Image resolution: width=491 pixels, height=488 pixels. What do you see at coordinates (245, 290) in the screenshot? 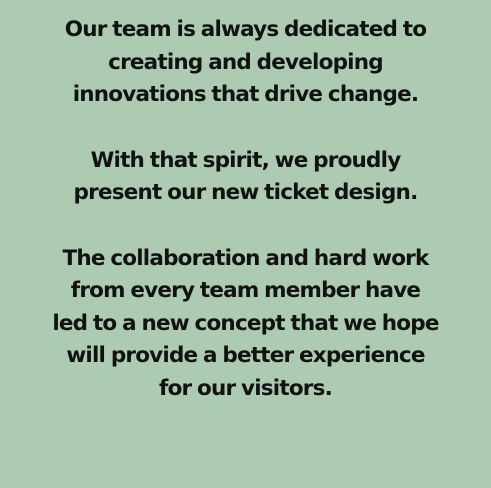
I see `collaboration-line-2: from every team member have` at bounding box center [245, 290].